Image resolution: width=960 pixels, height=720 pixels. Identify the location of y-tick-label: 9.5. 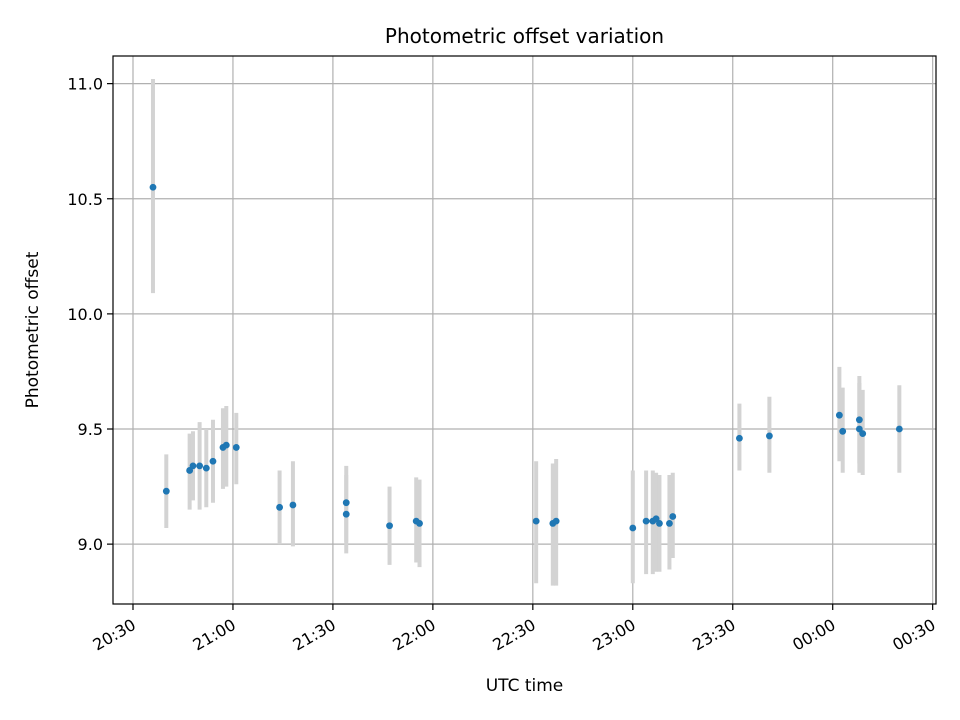
(90, 429).